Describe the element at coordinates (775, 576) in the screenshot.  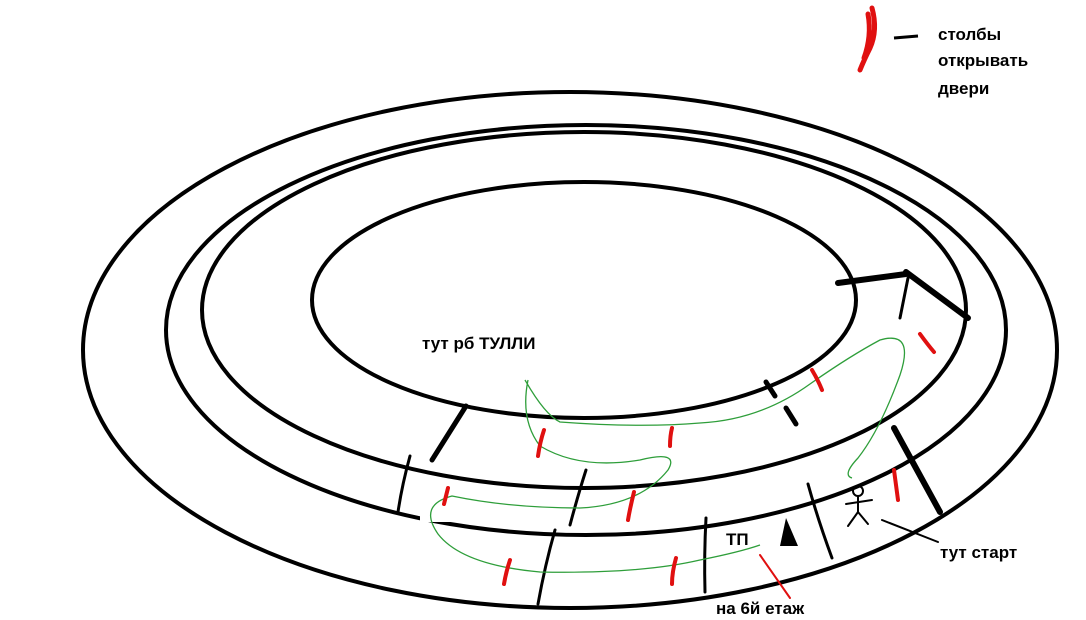
I see `floor-pointer` at that location.